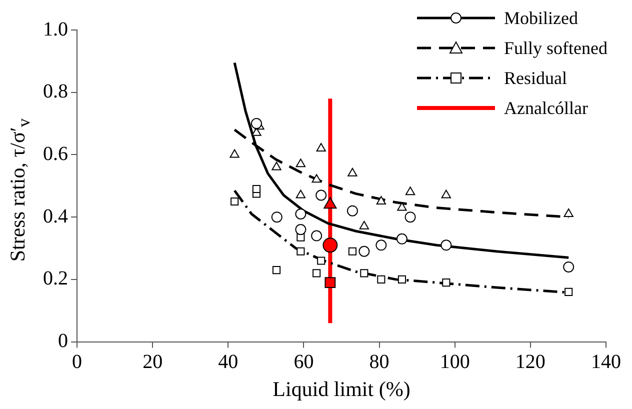  Describe the element at coordinates (55, 279) in the screenshot. I see `y-tick-label: 0.2` at that location.